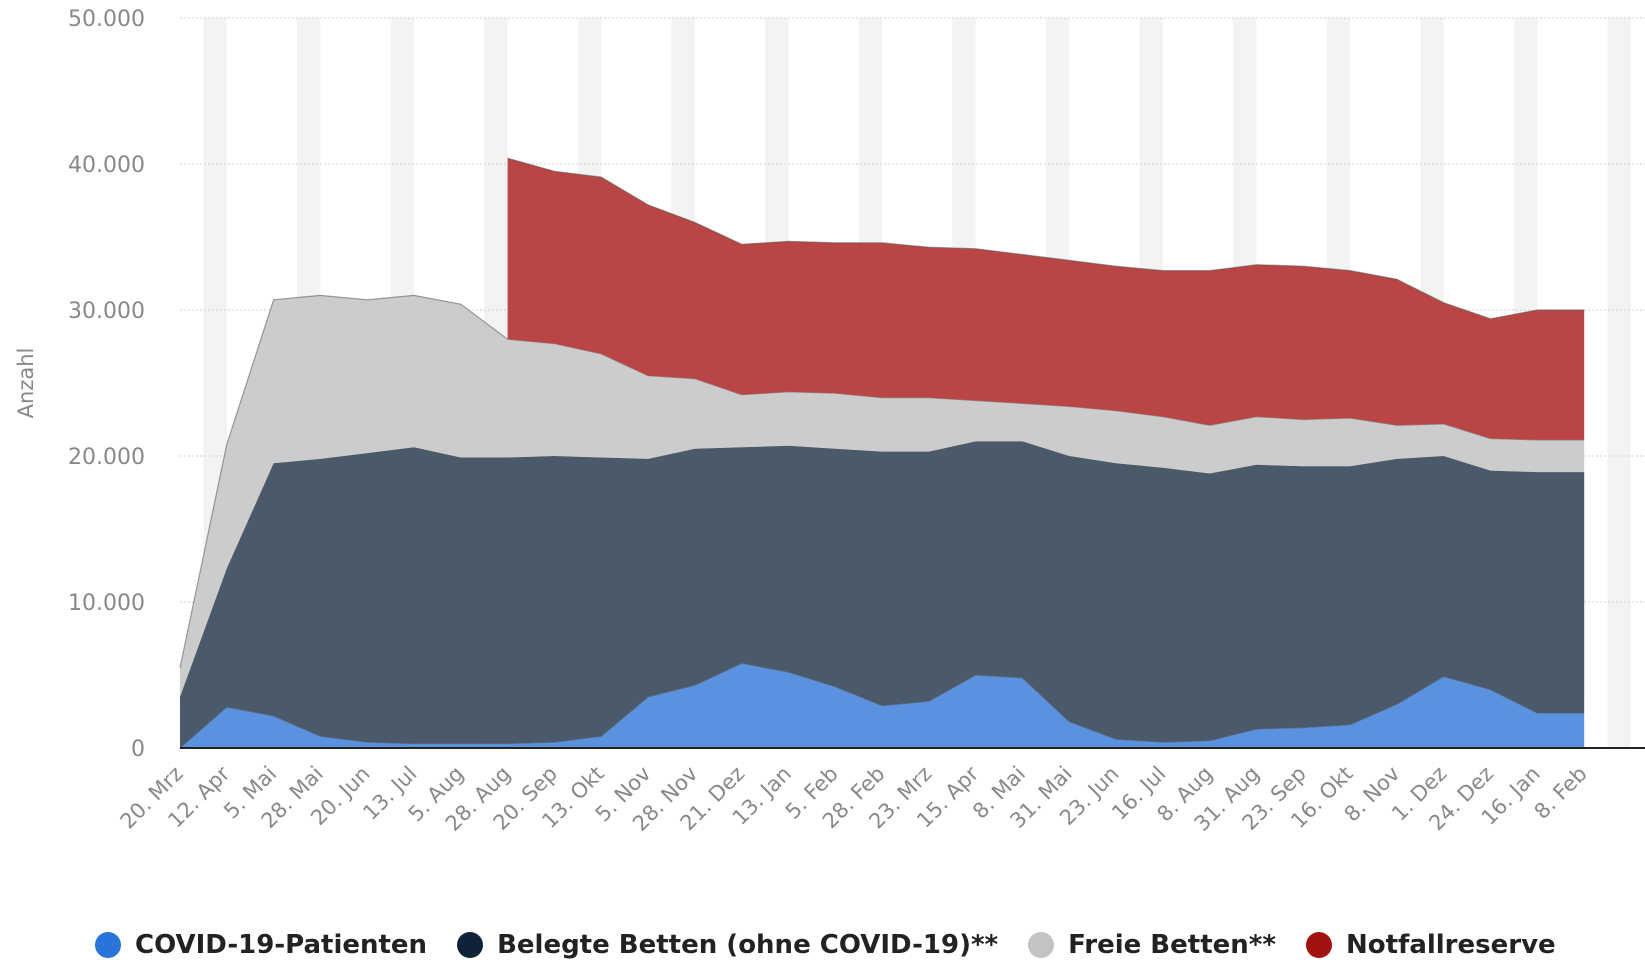 Image resolution: width=1645 pixels, height=974 pixels. I want to click on legend-item-freie-betten: Freie Betten**, so click(1152, 945).